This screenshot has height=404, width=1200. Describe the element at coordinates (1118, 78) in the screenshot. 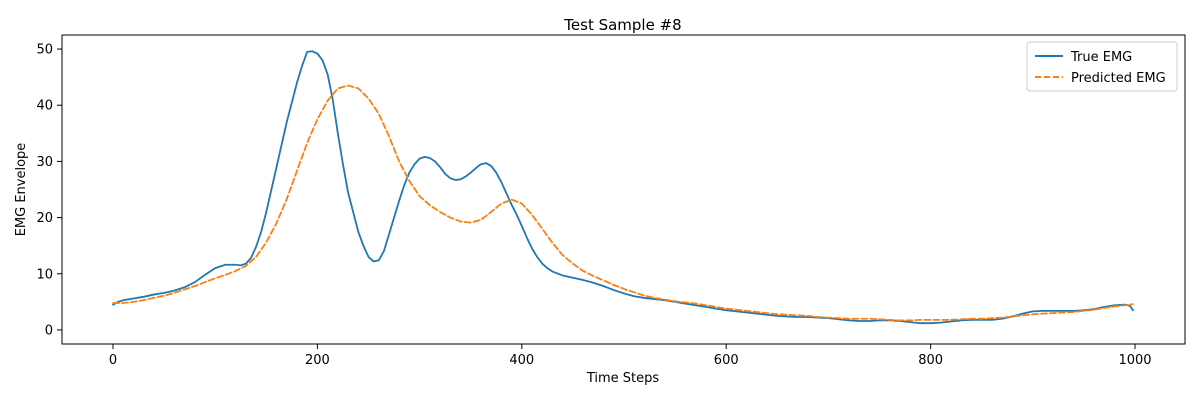

I see `legend-label-predicted-emg: Predicted EMG` at that location.